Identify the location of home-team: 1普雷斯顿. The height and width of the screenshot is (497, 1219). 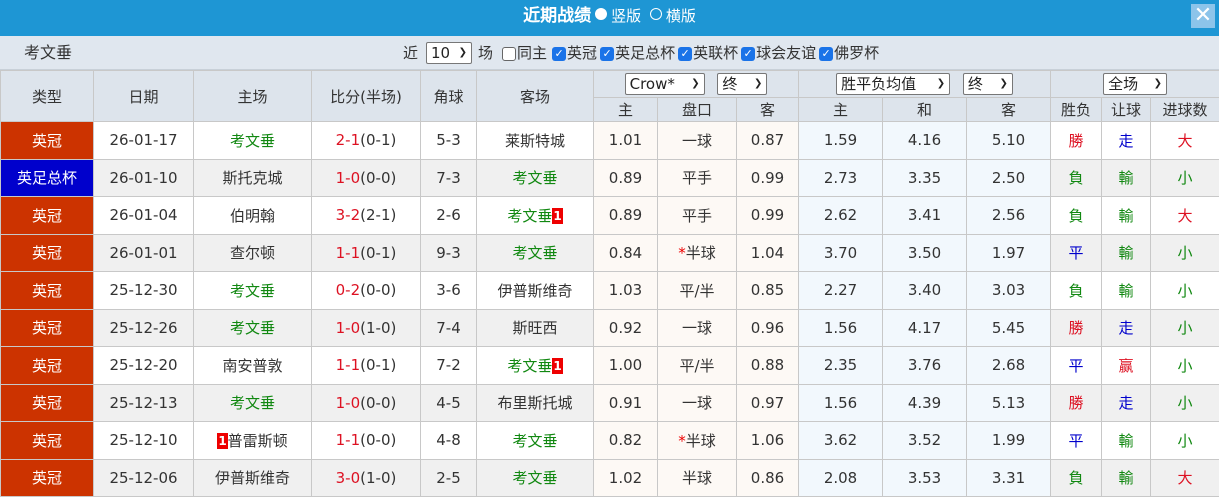
(253, 441).